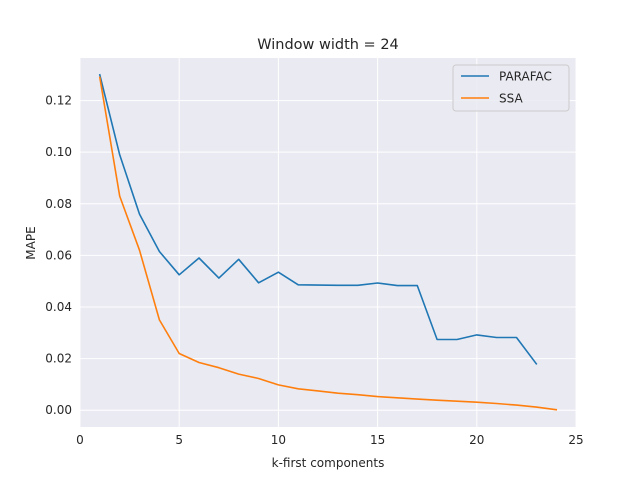  Describe the element at coordinates (476, 440) in the screenshot. I see `x-tick-label: 20` at that location.